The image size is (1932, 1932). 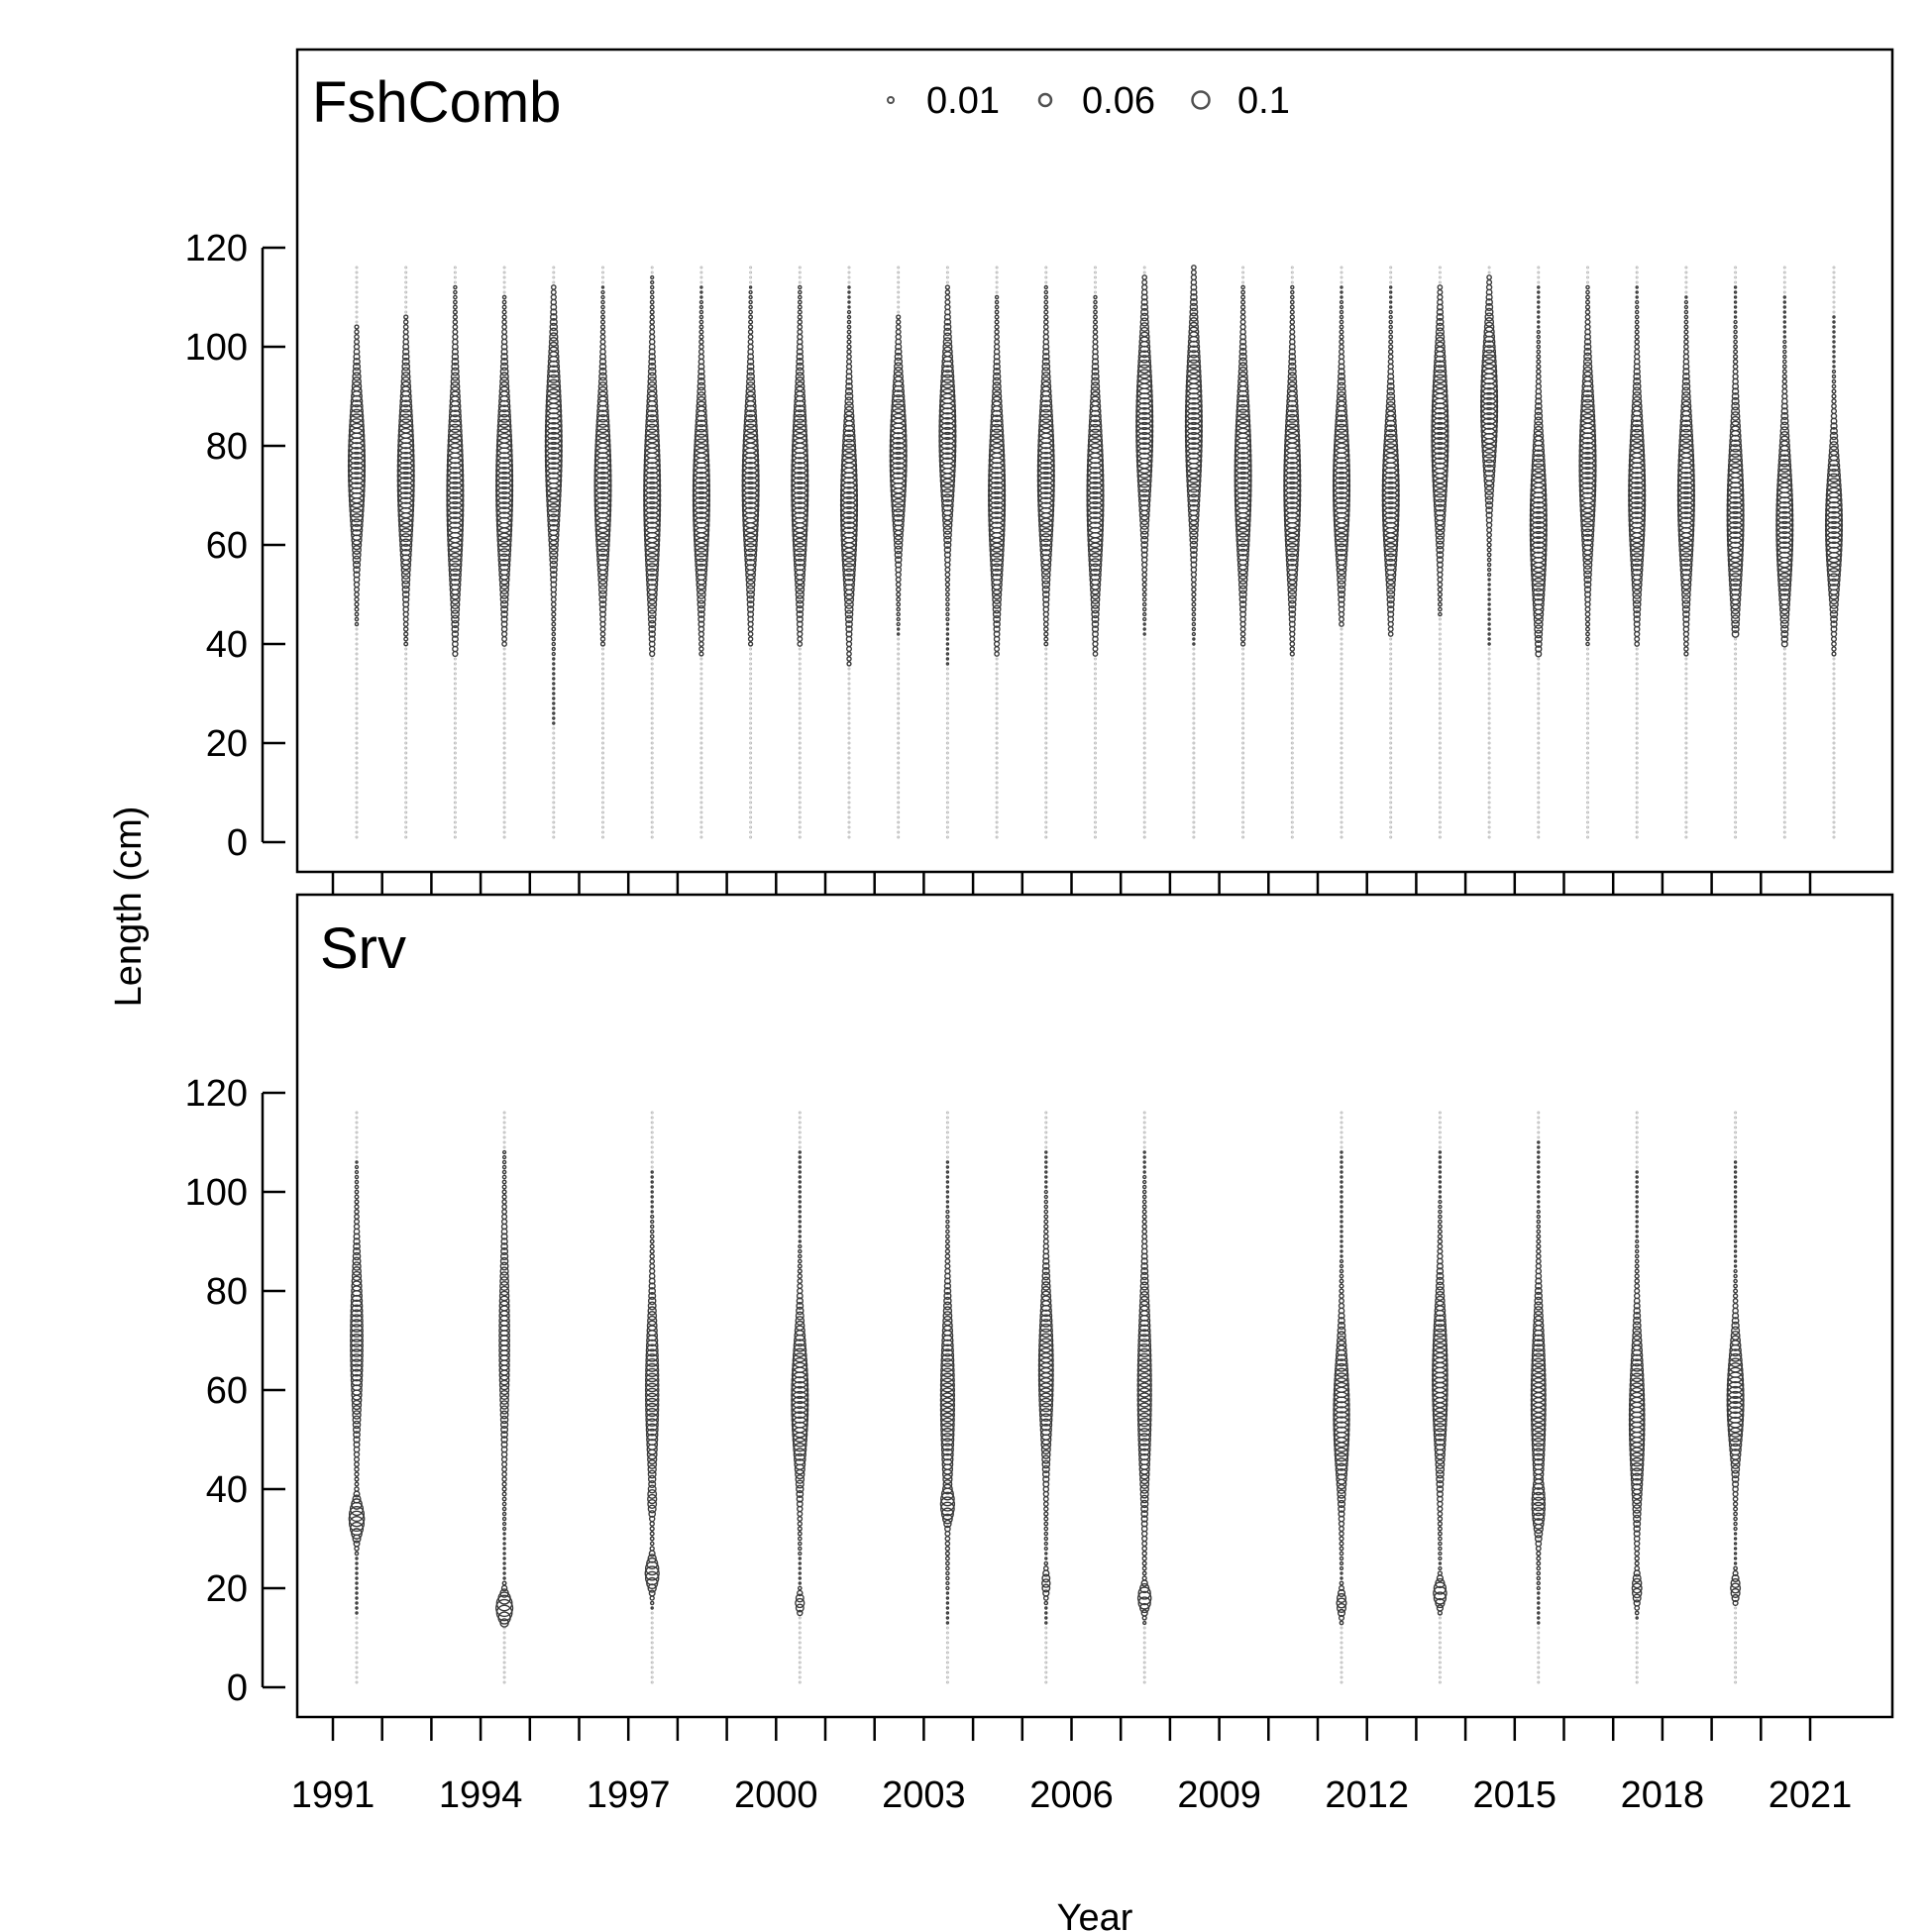 What do you see at coordinates (1342, 552) in the screenshot?
I see `bubble-column-2011` at bounding box center [1342, 552].